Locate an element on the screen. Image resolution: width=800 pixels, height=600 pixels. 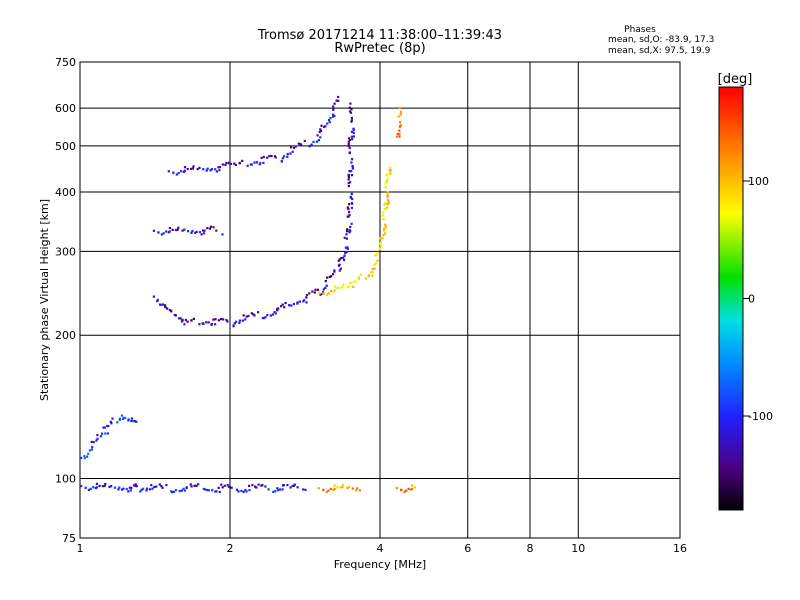
colorbar-label: [deg] is located at coordinates (735, 79).